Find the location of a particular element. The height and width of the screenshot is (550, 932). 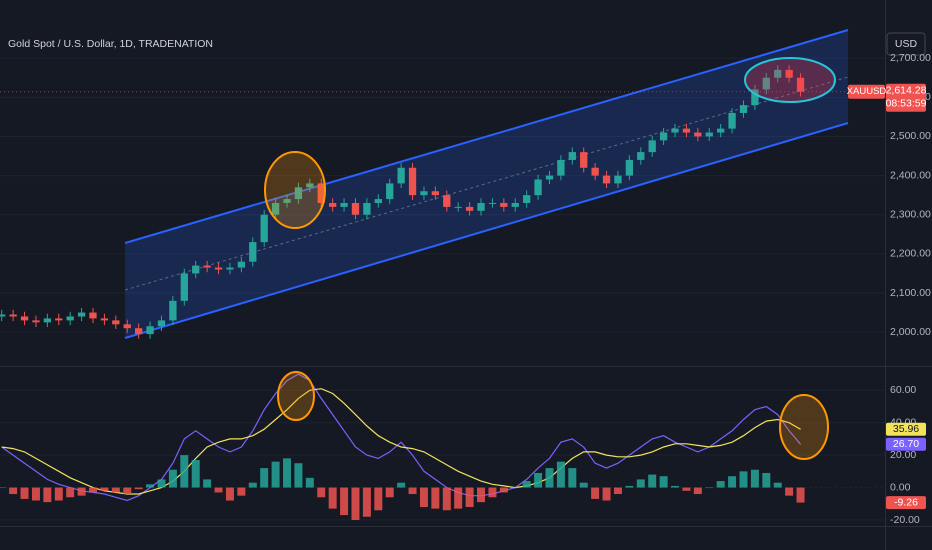

y-tick-label: 0.00 is located at coordinates (900, 487).